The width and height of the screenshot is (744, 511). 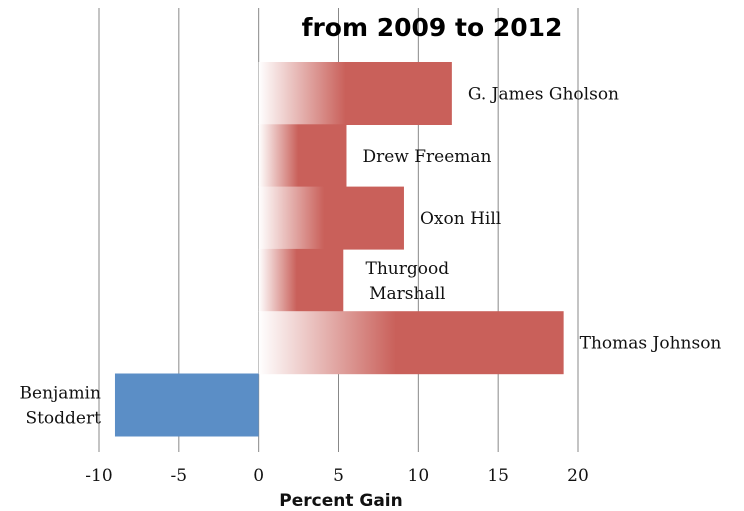 What do you see at coordinates (460, 219) in the screenshot?
I see `category-label-2: Oxon Hill` at bounding box center [460, 219].